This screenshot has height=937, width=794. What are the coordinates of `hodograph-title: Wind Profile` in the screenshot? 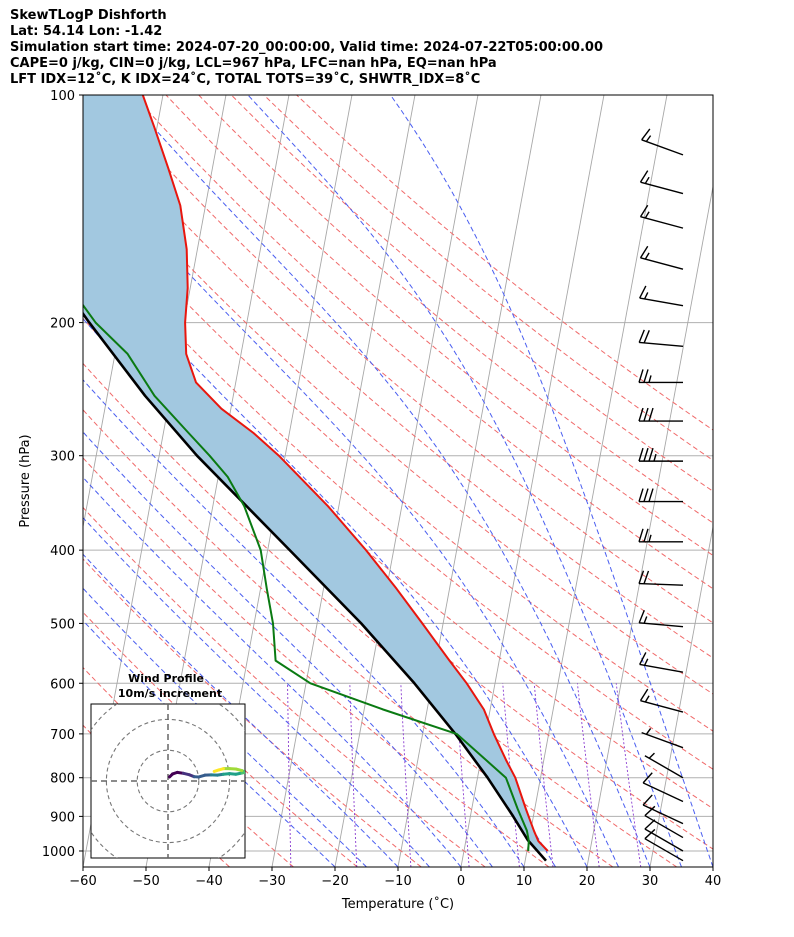 It's located at (166, 678).